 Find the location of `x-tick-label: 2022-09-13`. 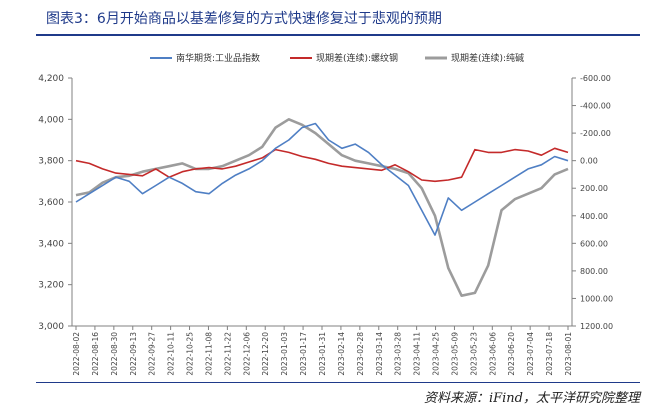

x-tick-label: 2022-09-13 is located at coordinates (133, 354).